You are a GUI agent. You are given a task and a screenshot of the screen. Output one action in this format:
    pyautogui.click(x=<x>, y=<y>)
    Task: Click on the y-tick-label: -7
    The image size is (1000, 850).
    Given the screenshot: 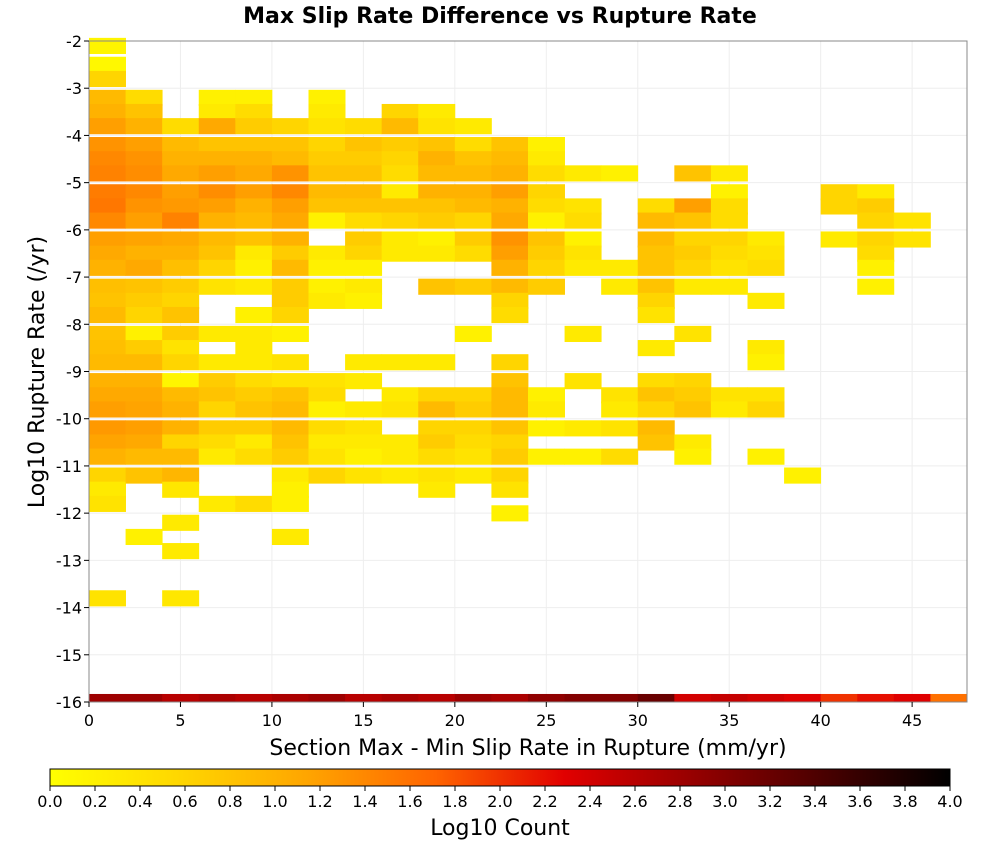 What is the action you would take?
    pyautogui.click(x=74, y=277)
    